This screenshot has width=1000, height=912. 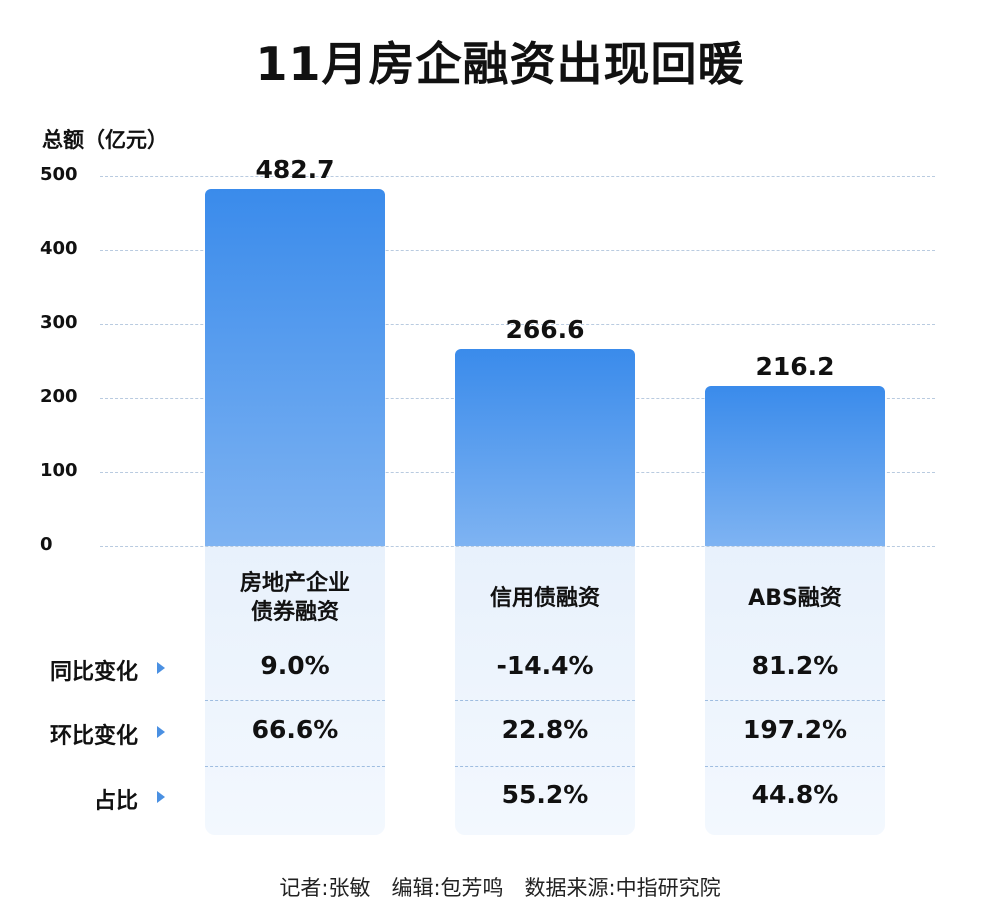 I want to click on table-row-label: 同比变化, so click(x=93, y=672).